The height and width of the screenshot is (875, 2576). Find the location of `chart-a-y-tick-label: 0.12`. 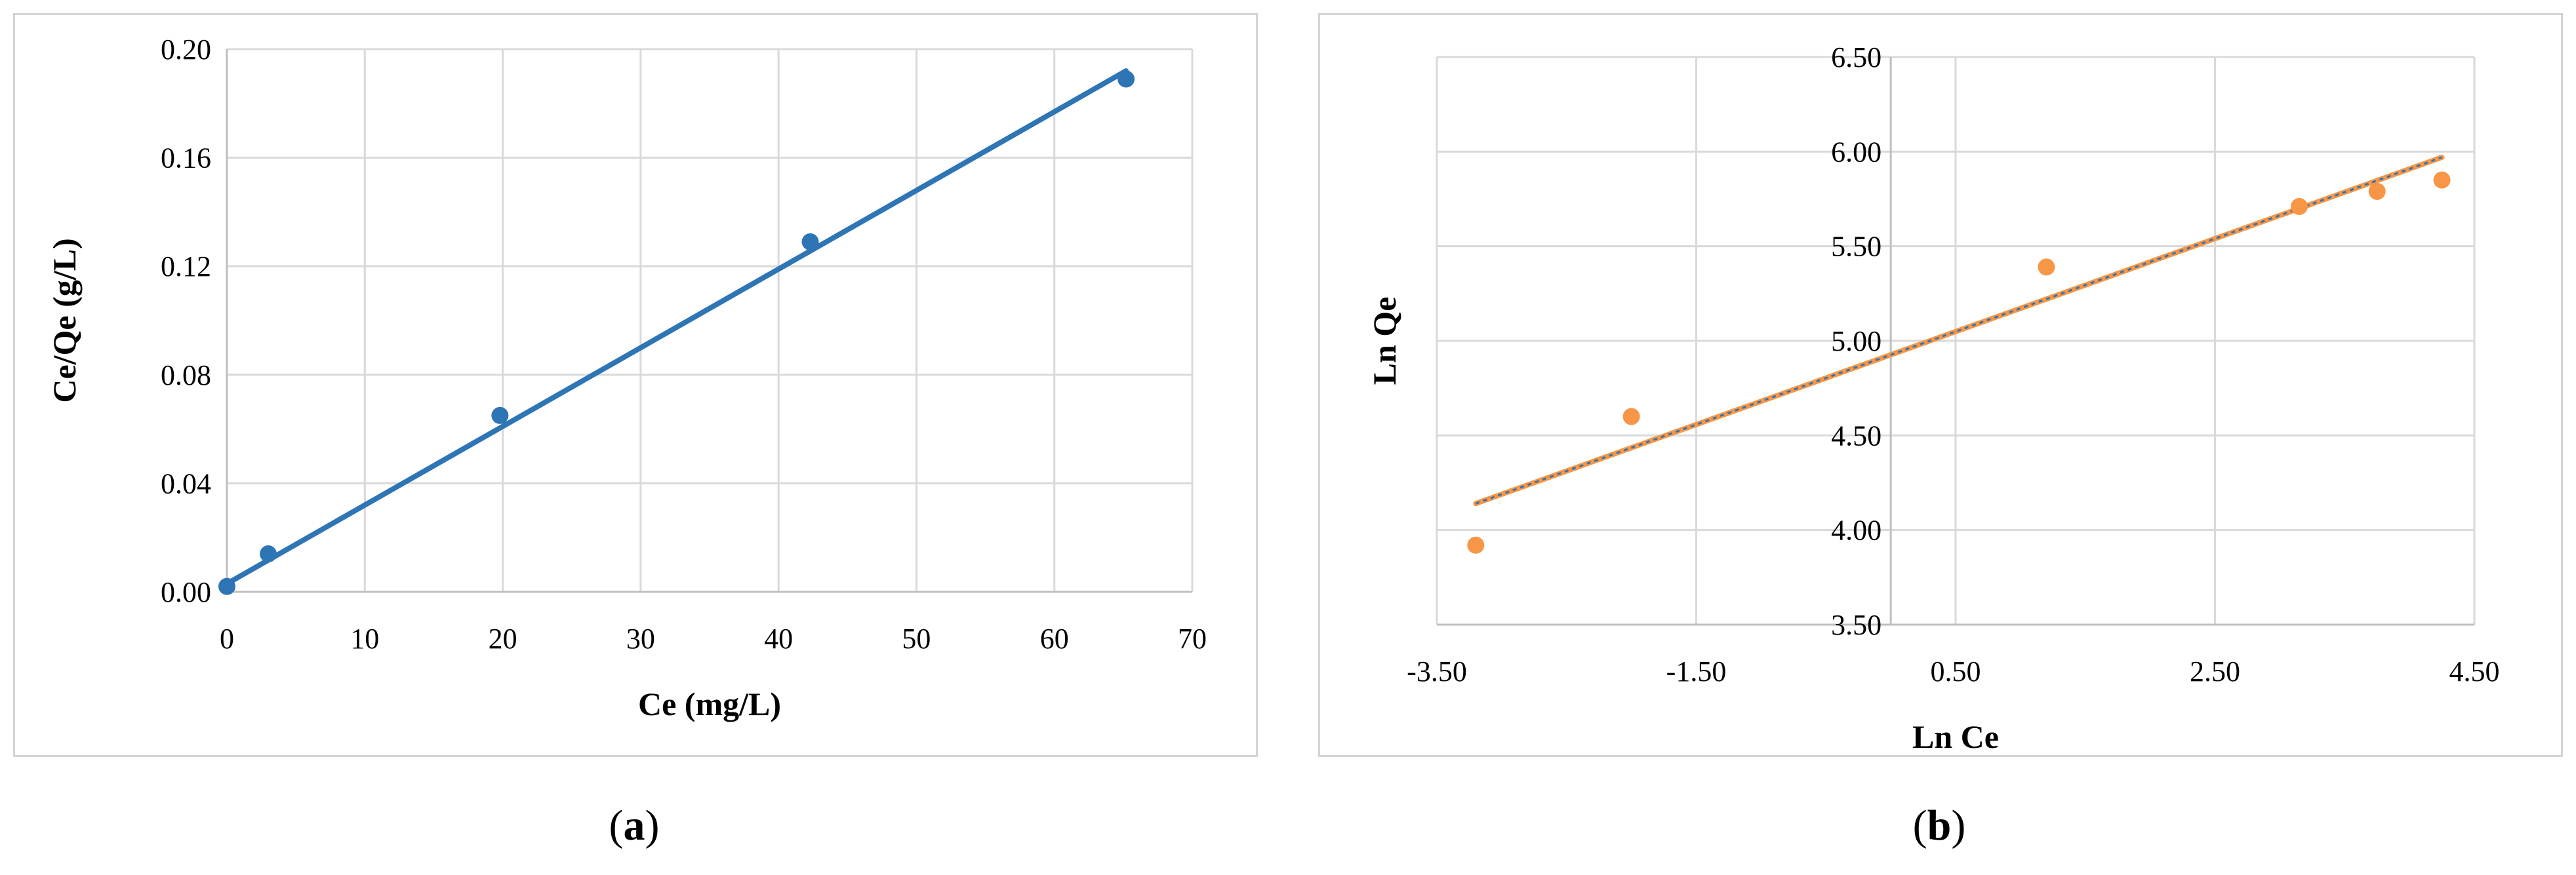

chart-a-y-tick-label: 0.12 is located at coordinates (186, 266).